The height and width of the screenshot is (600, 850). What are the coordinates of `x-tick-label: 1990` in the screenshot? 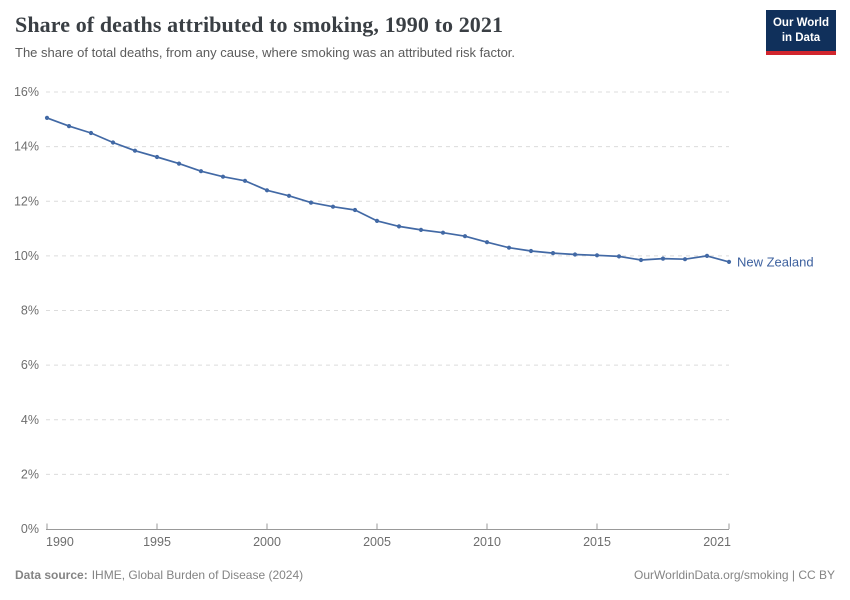 It's located at (60, 542).